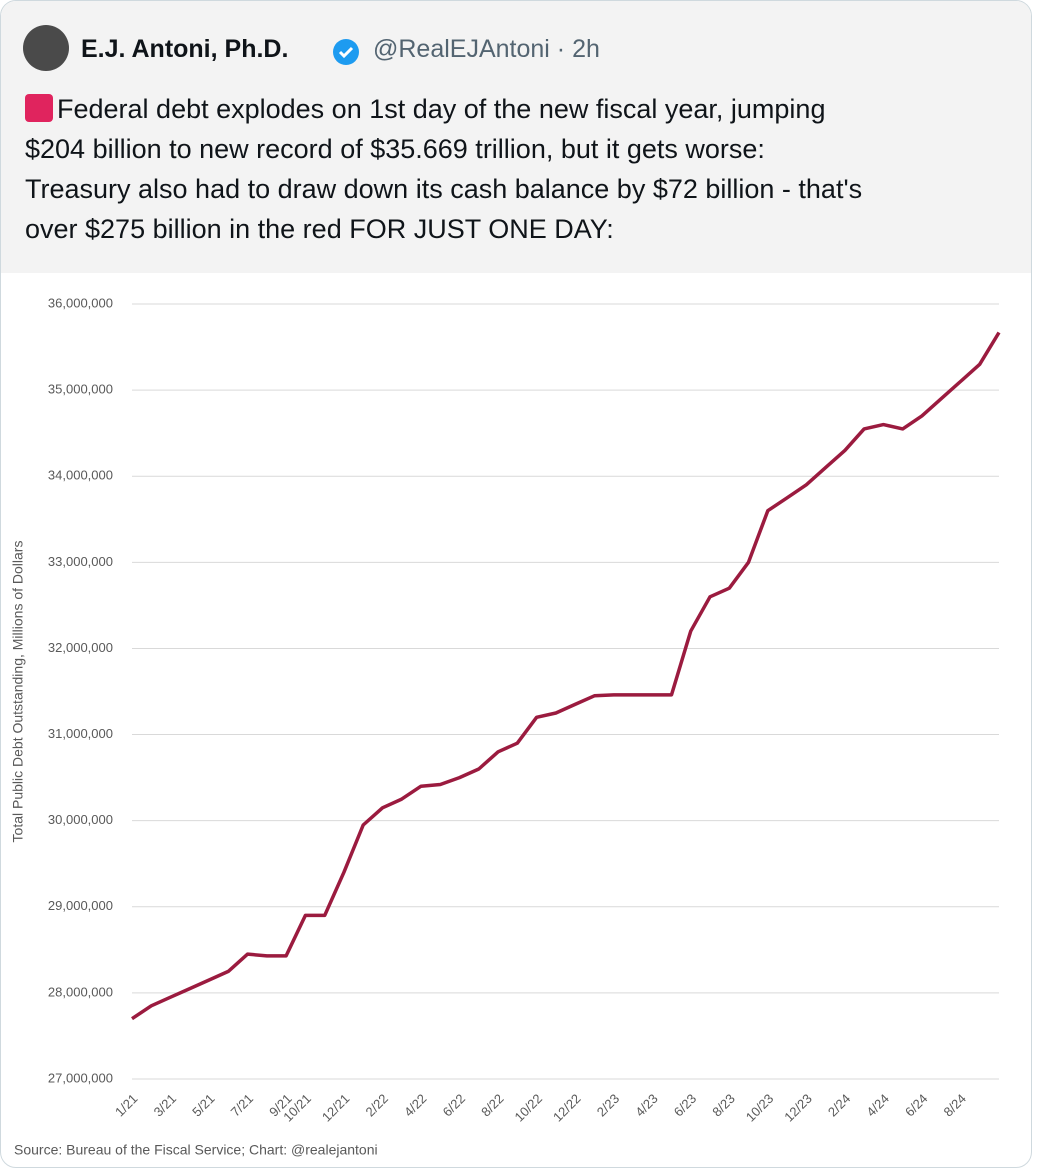 This screenshot has width=1040, height=1168. Describe the element at coordinates (492, 1105) in the screenshot. I see `x-tick-label: 8/22` at that location.